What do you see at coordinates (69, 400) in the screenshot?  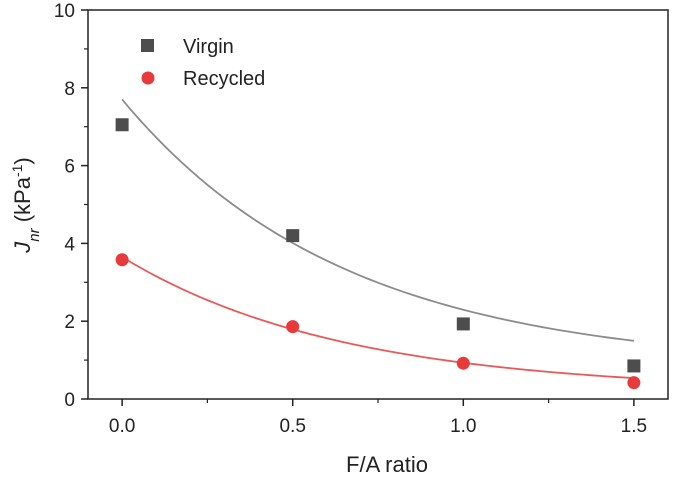 I see `y-tick-label: 0` at bounding box center [69, 400].